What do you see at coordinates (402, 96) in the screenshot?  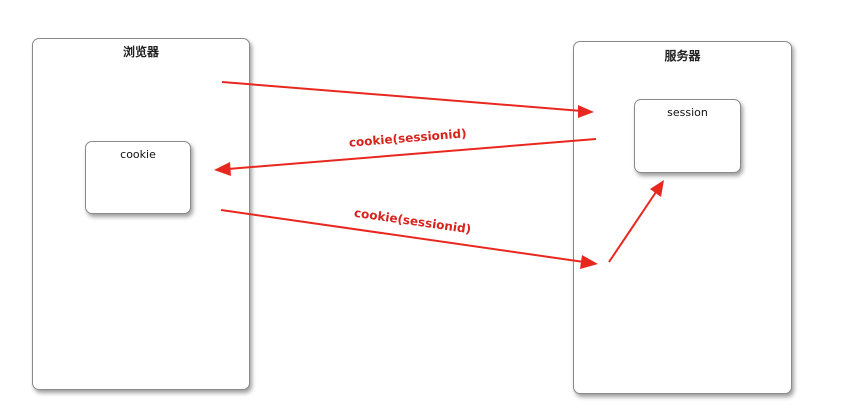 I see `request-arrow-line` at bounding box center [402, 96].